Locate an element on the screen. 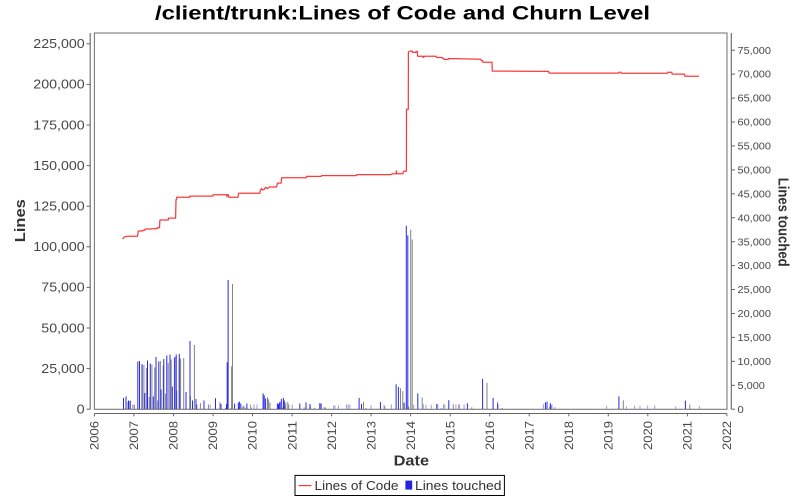 This screenshot has height=500, width=800. svg-text: 40,000 is located at coordinates (755, 218).